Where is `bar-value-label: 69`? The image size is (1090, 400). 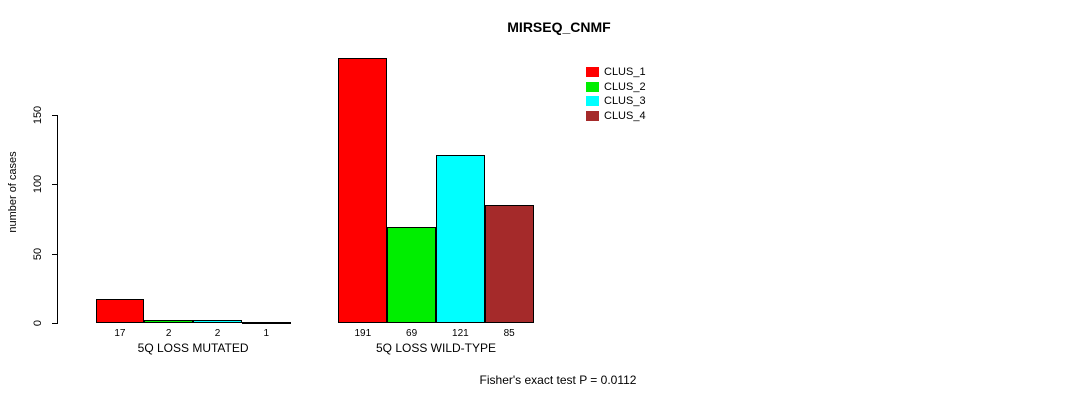 bar-value-label: 69 is located at coordinates (412, 333).